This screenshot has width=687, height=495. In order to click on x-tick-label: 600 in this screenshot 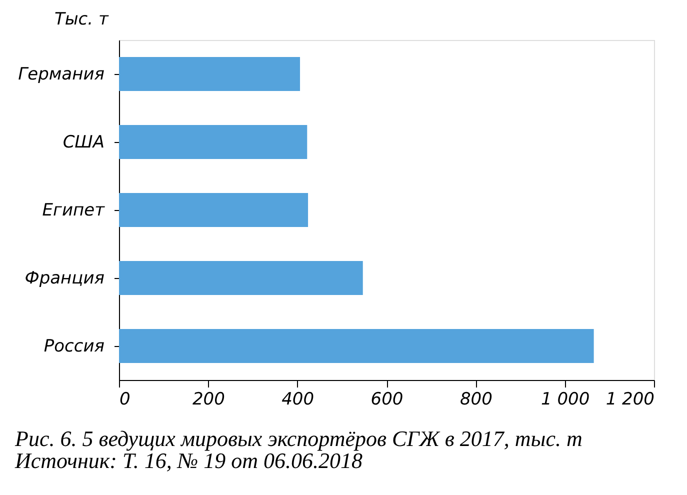, I will do `click(387, 400)`.